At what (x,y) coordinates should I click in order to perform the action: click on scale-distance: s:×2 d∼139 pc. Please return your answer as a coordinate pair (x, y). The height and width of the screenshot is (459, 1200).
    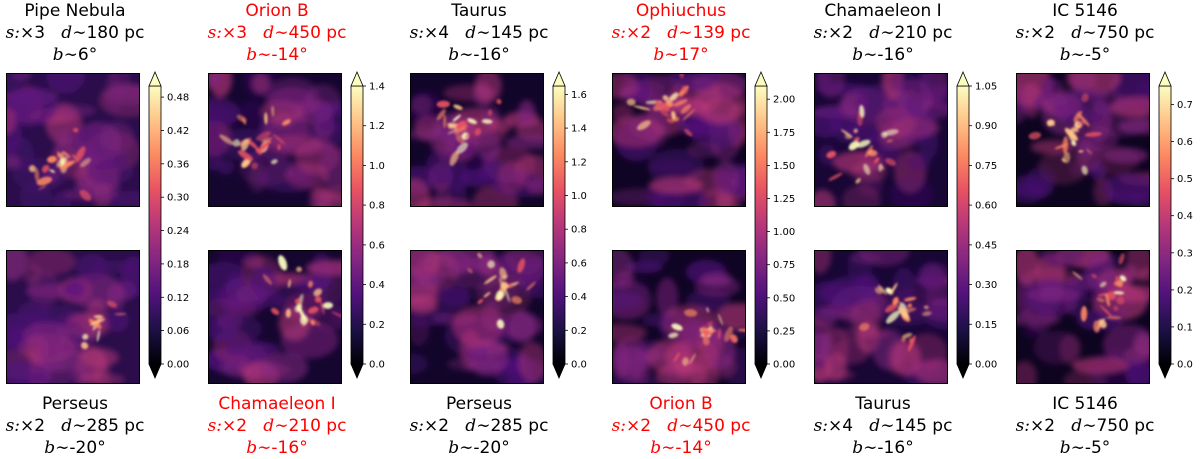
    Looking at the image, I should click on (681, 33).